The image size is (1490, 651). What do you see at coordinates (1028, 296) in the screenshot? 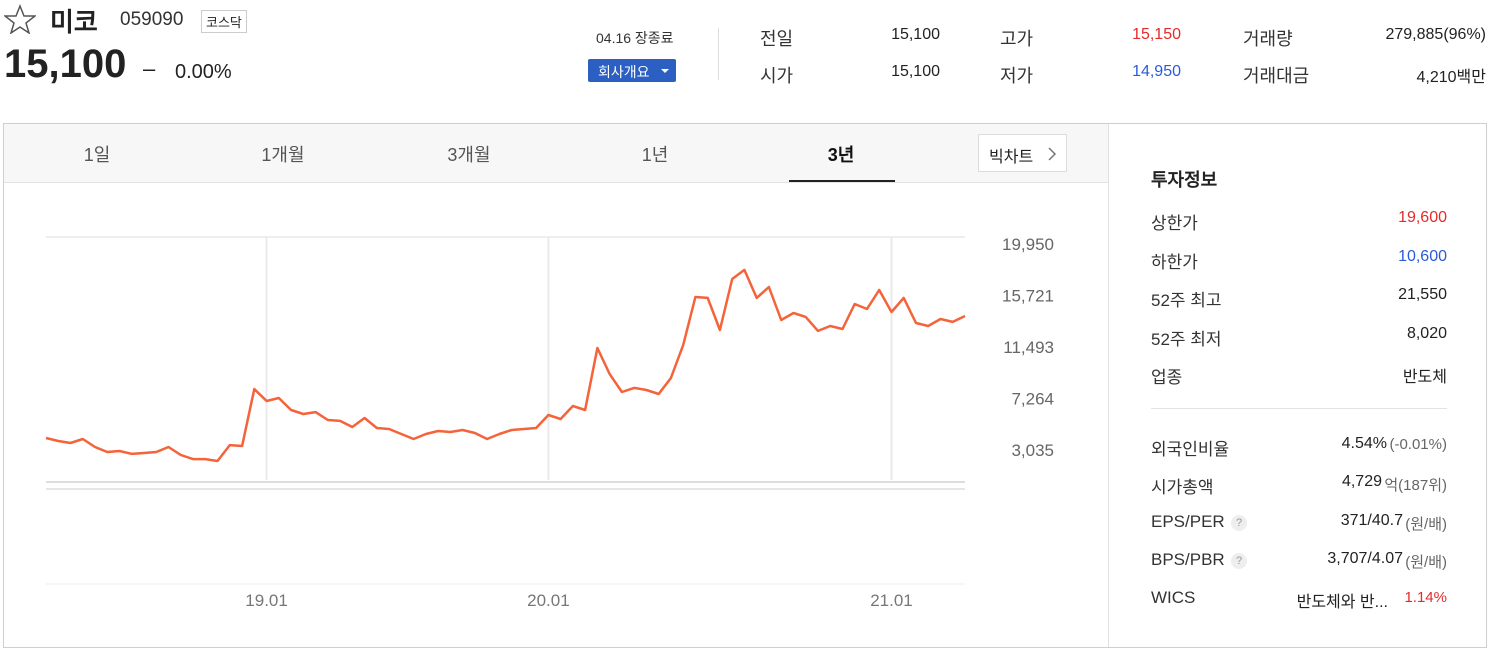
I see `y-tick-label: 15,721` at bounding box center [1028, 296].